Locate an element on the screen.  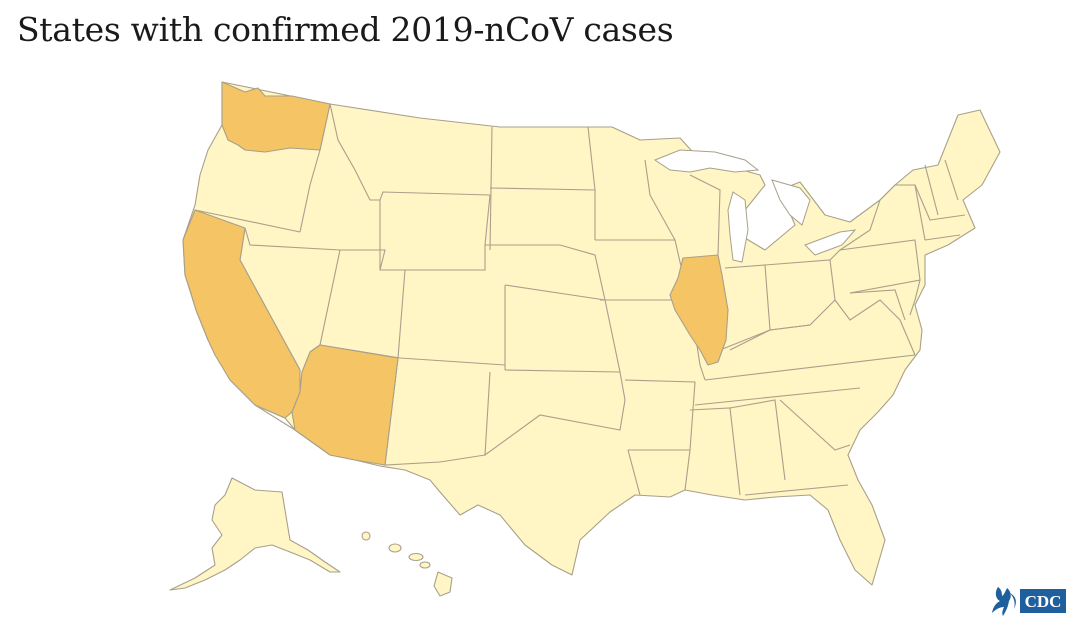
border-mo-west is located at coordinates (615, 350).